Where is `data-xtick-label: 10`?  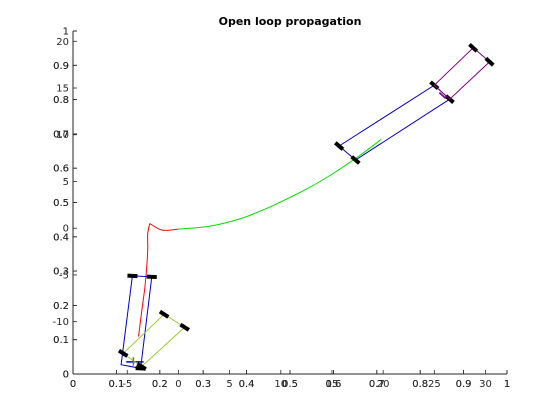
data-xtick-label: 10 is located at coordinates (280, 384).